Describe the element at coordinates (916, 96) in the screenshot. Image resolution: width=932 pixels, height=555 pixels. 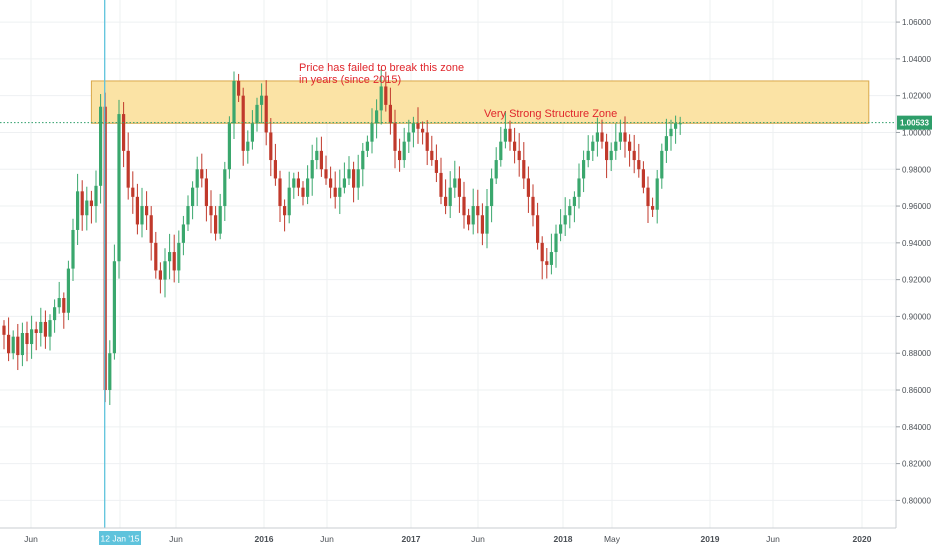
I see `y-tick-label: 1.02000` at that location.